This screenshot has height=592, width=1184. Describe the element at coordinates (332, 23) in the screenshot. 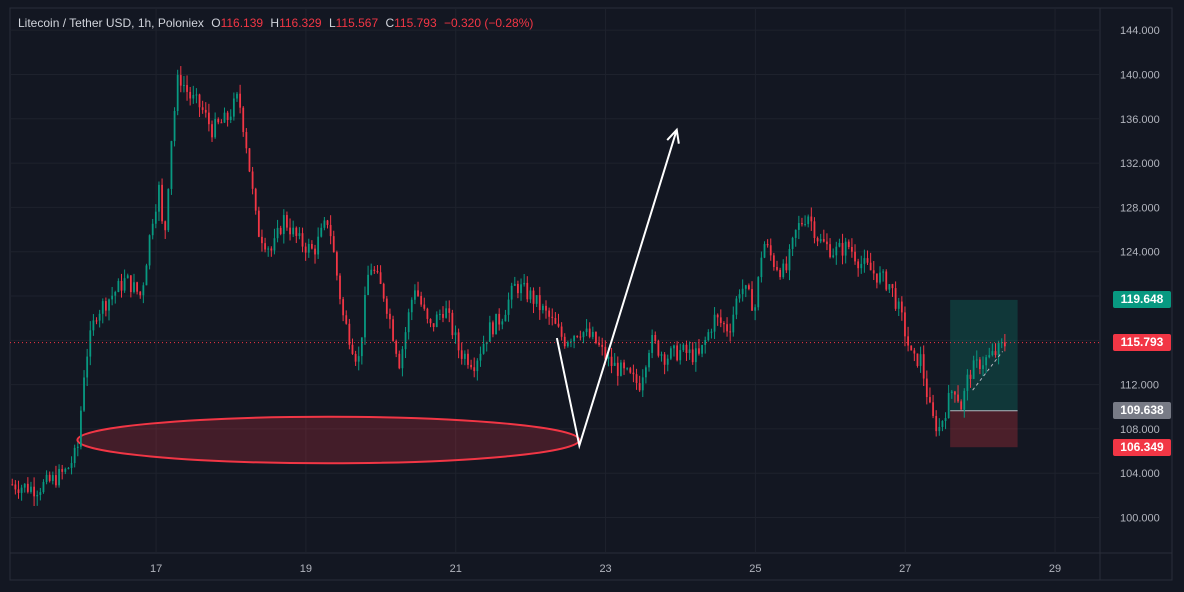

I see `low-label: L` at that location.